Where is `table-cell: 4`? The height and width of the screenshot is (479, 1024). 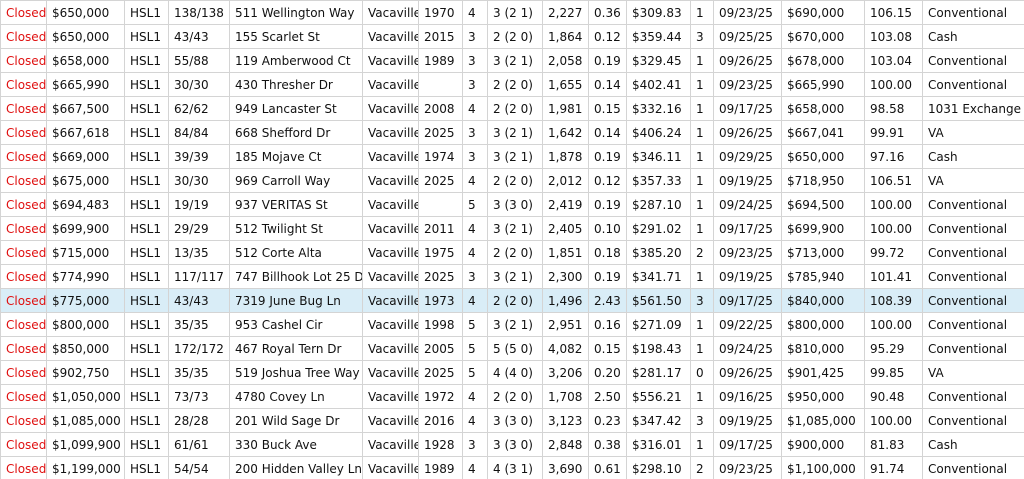
table-cell: 4 is located at coordinates (475, 467).